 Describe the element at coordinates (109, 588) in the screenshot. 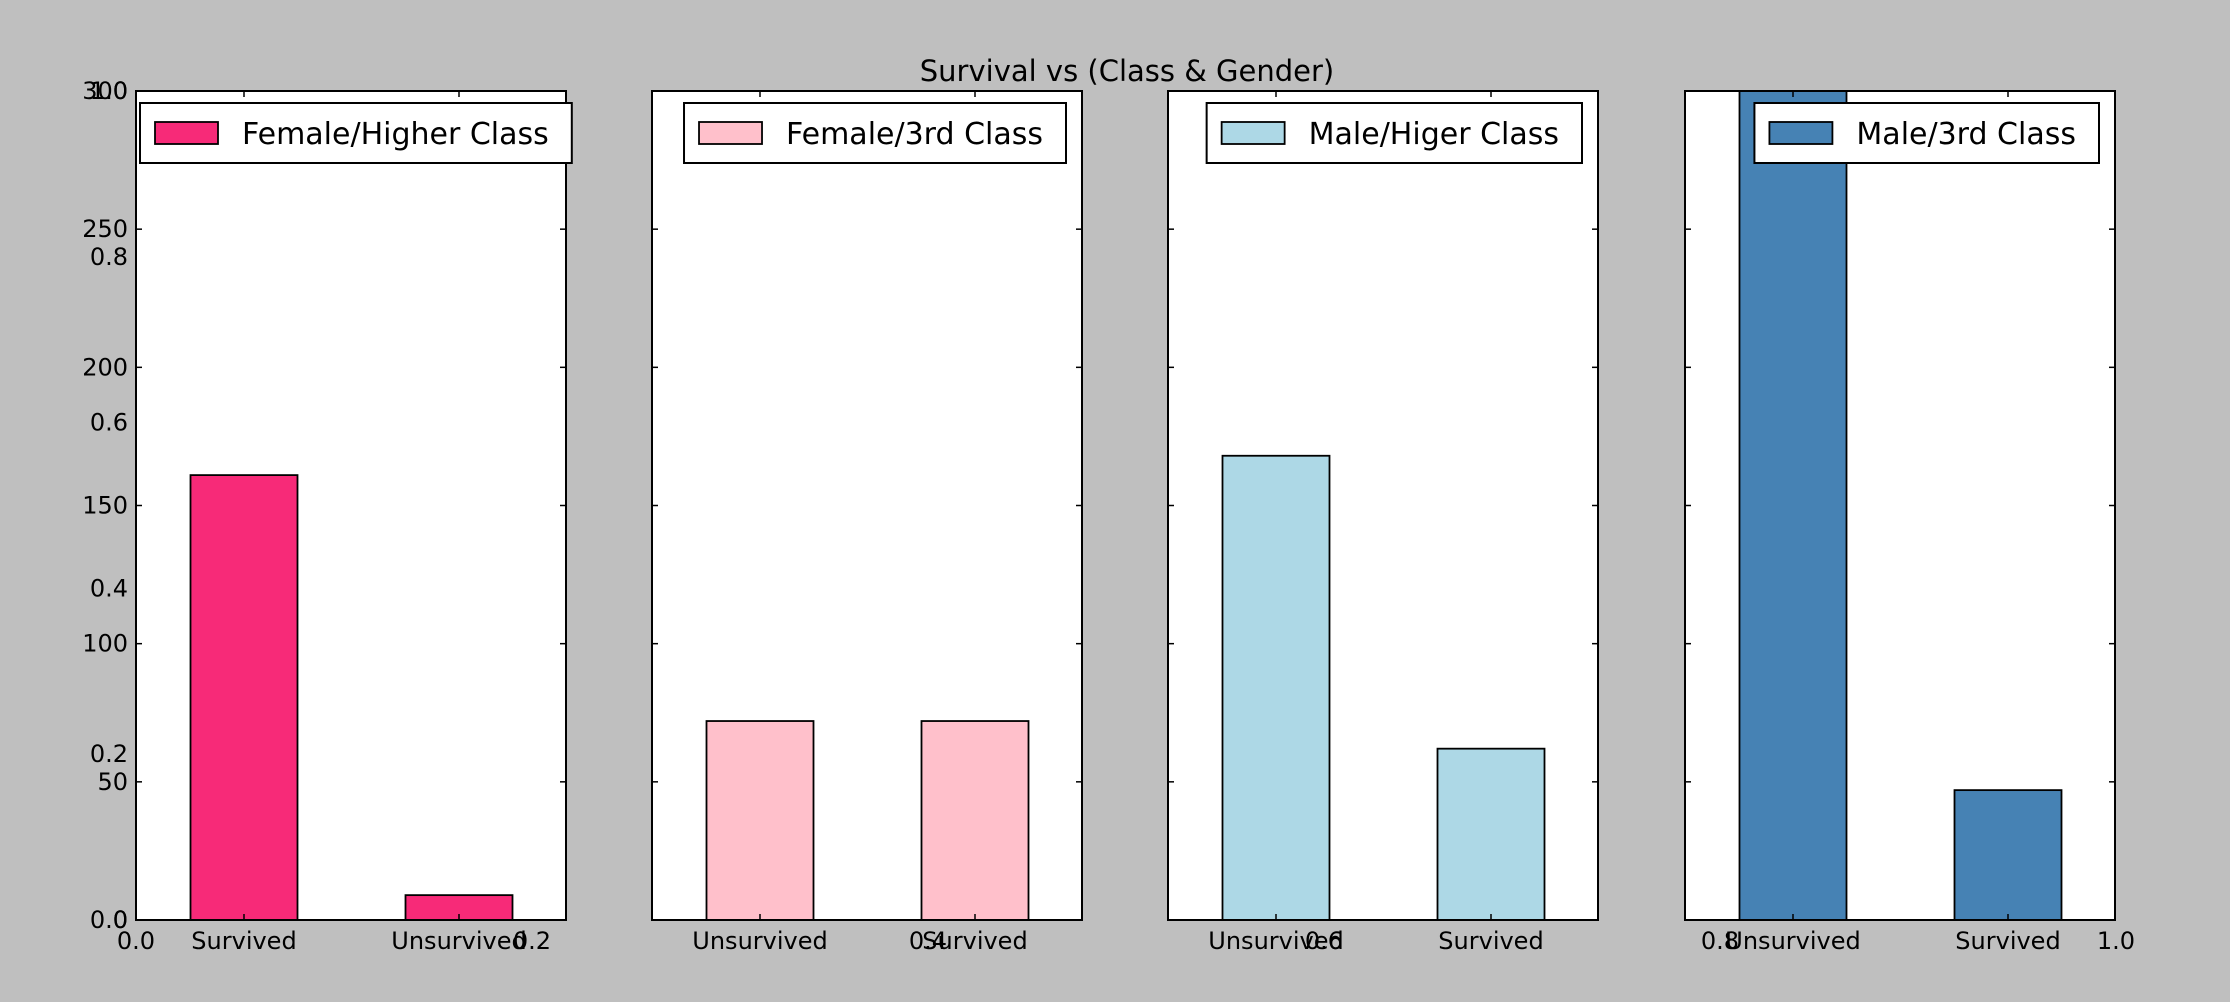

I see `outer-y-tick-label: 0.4` at that location.